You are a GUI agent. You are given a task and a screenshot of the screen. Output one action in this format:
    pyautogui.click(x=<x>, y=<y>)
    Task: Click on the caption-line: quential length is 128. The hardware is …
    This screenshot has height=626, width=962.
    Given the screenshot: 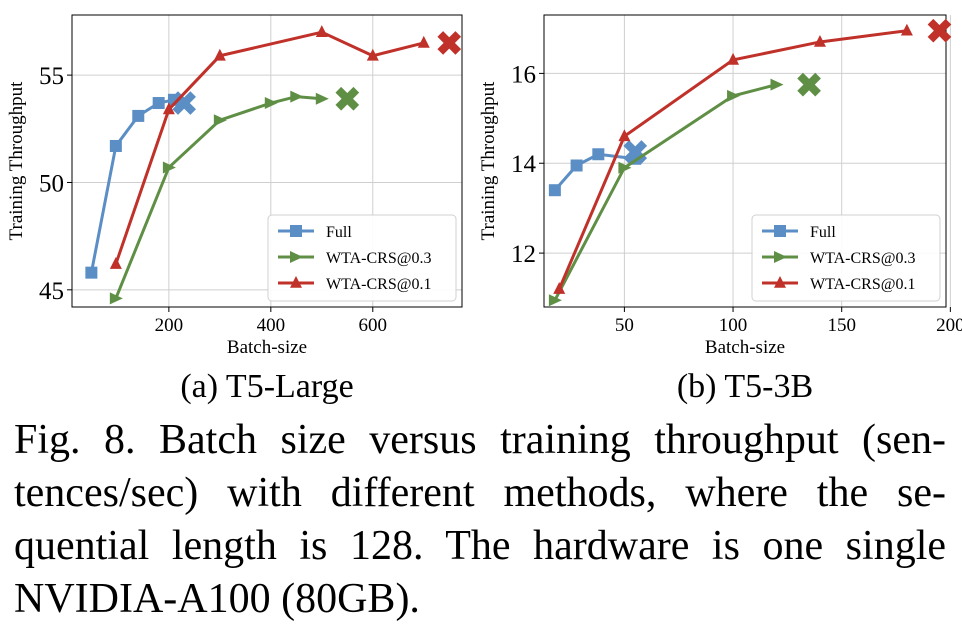 What is the action you would take?
    pyautogui.click(x=480, y=546)
    